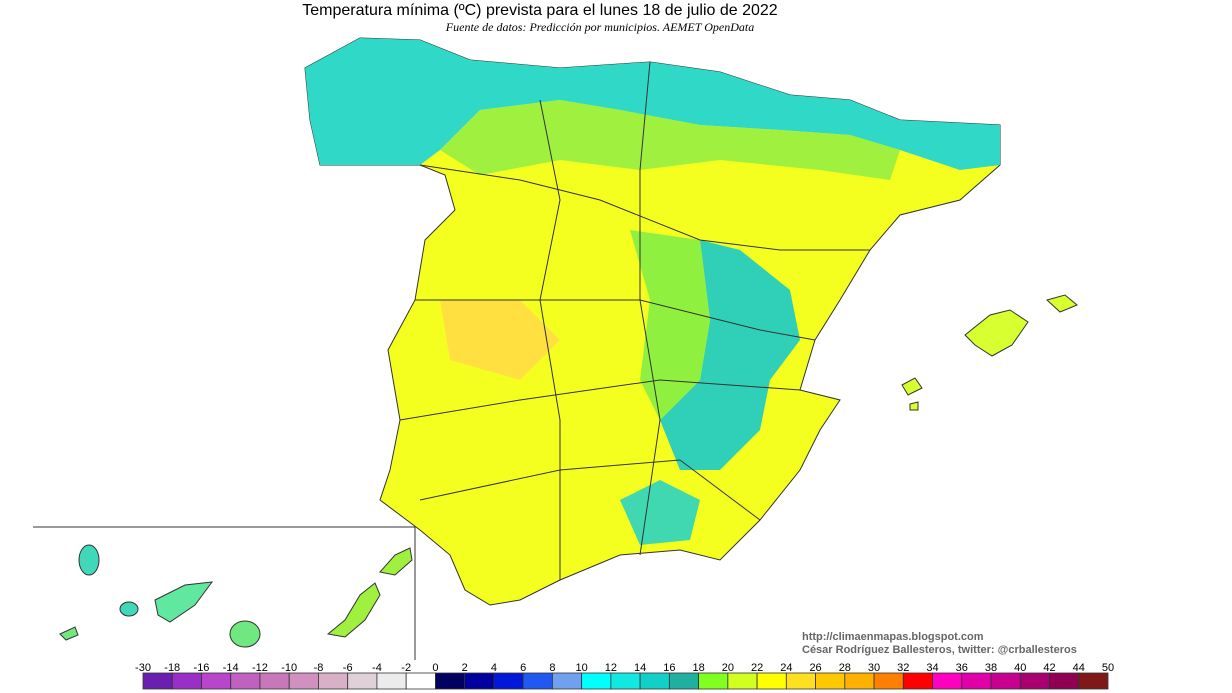 This screenshot has height=693, width=1232. What do you see at coordinates (815, 668) in the screenshot?
I see `legend-label: 26` at bounding box center [815, 668].